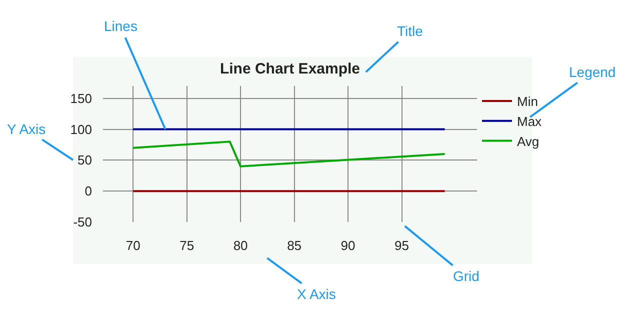 Image resolution: width=626 pixels, height=317 pixels. Describe the element at coordinates (133, 245) in the screenshot. I see `x-tick-label: 70` at that location.